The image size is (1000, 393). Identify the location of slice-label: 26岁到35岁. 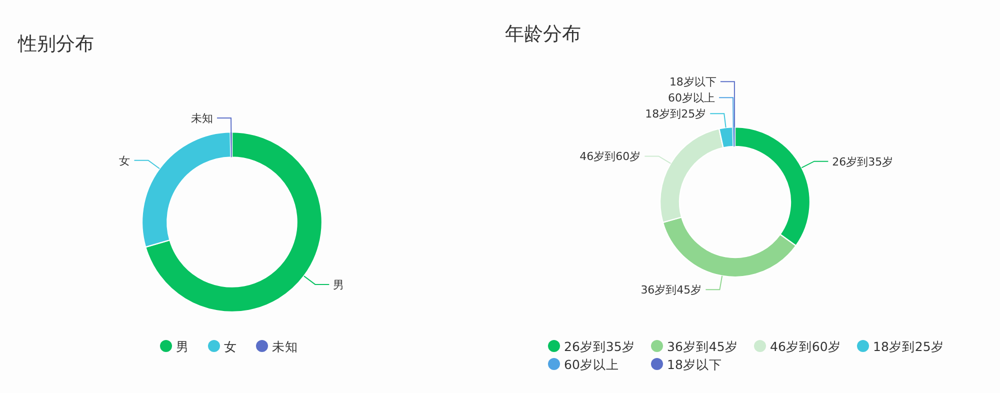
(863, 161).